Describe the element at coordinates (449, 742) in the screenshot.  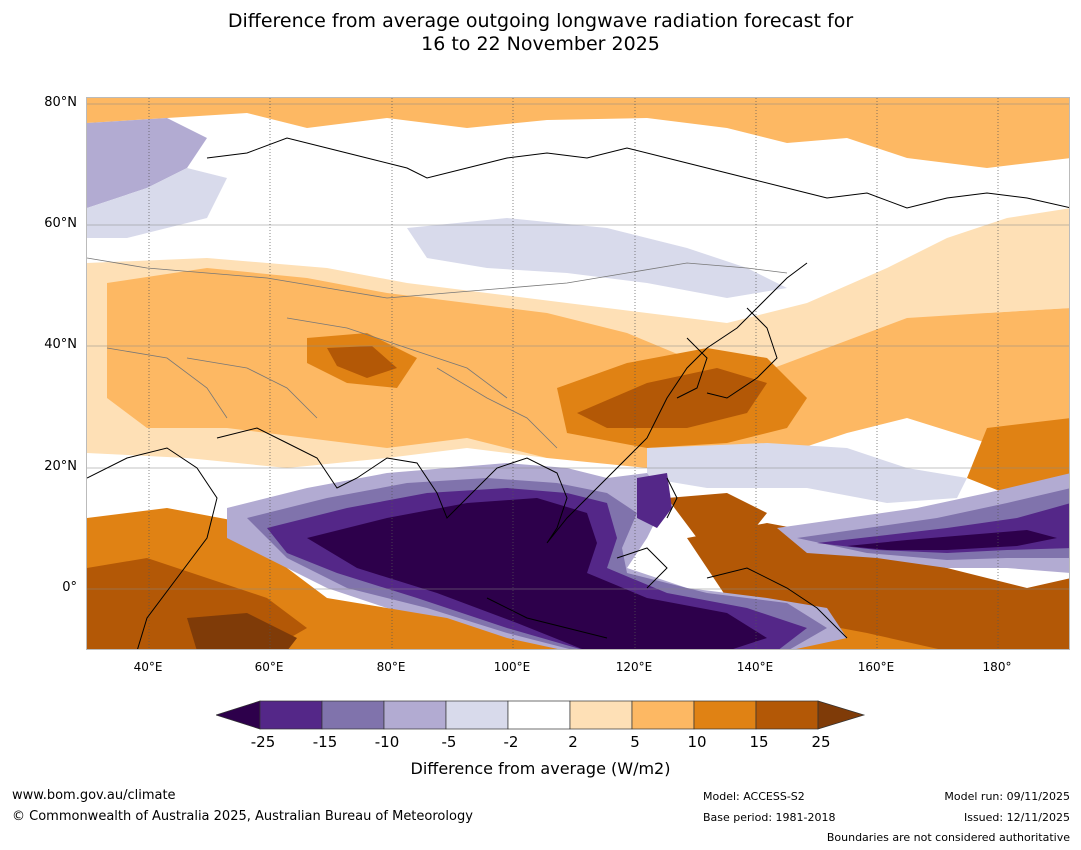
I see `colorbar-tick: -5` at that location.